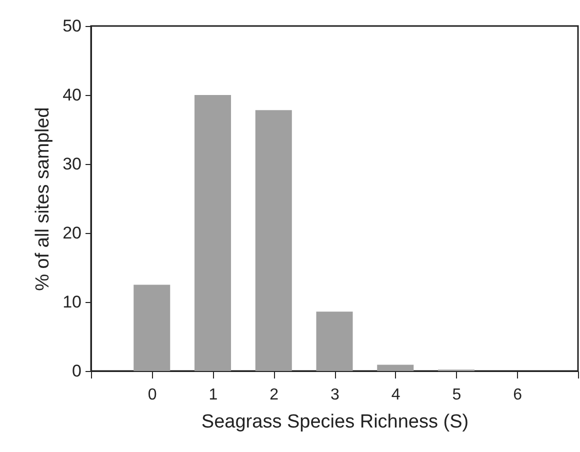 The image size is (580, 452). I want to click on y-axis-title: % of all sites sampled, so click(43, 199).